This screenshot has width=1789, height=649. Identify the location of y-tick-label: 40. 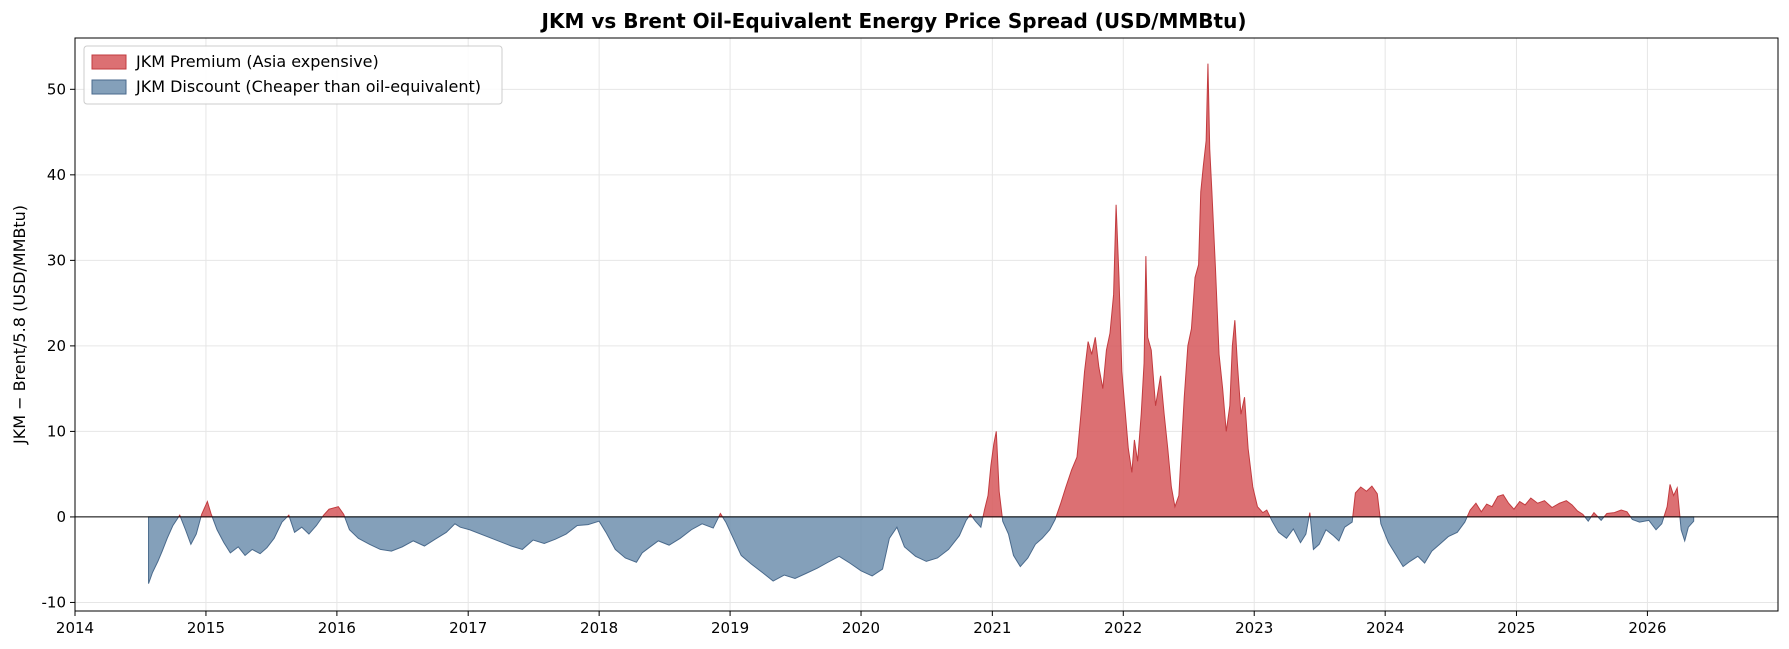
(56, 175).